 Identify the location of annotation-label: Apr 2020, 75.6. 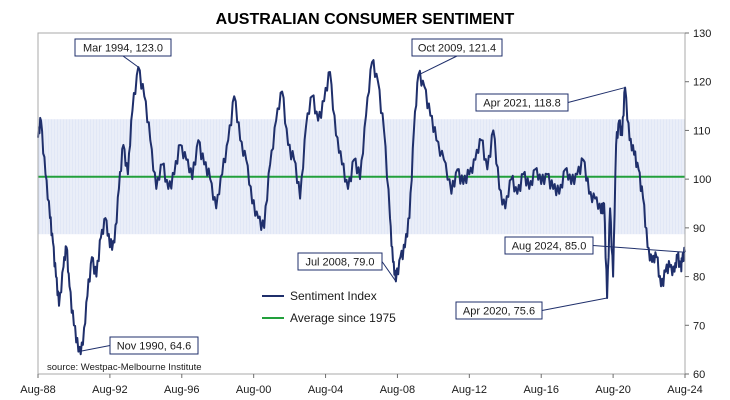
(499, 312).